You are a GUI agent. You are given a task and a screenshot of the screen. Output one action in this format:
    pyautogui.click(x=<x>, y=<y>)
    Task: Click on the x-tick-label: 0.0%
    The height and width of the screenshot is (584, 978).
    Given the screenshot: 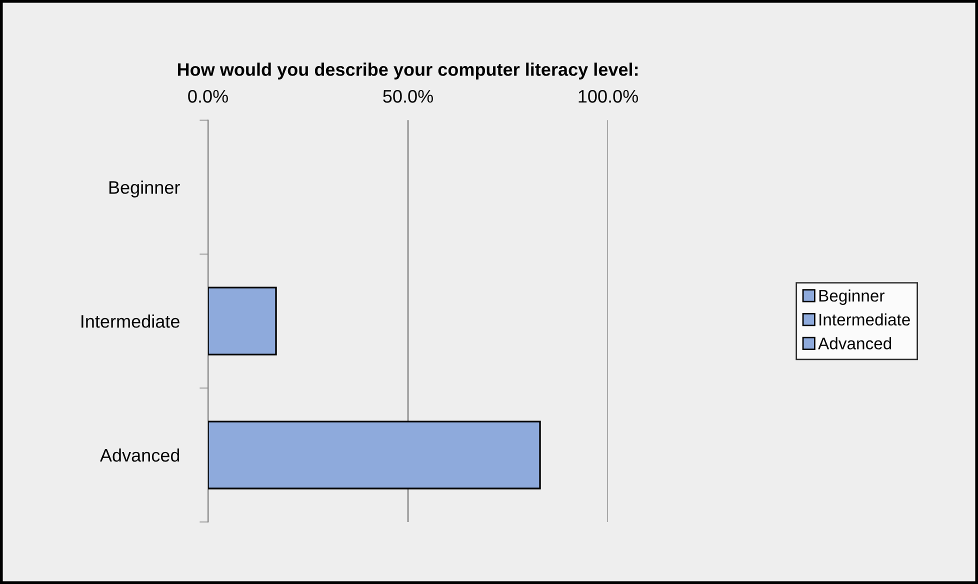 What is the action you would take?
    pyautogui.click(x=208, y=96)
    